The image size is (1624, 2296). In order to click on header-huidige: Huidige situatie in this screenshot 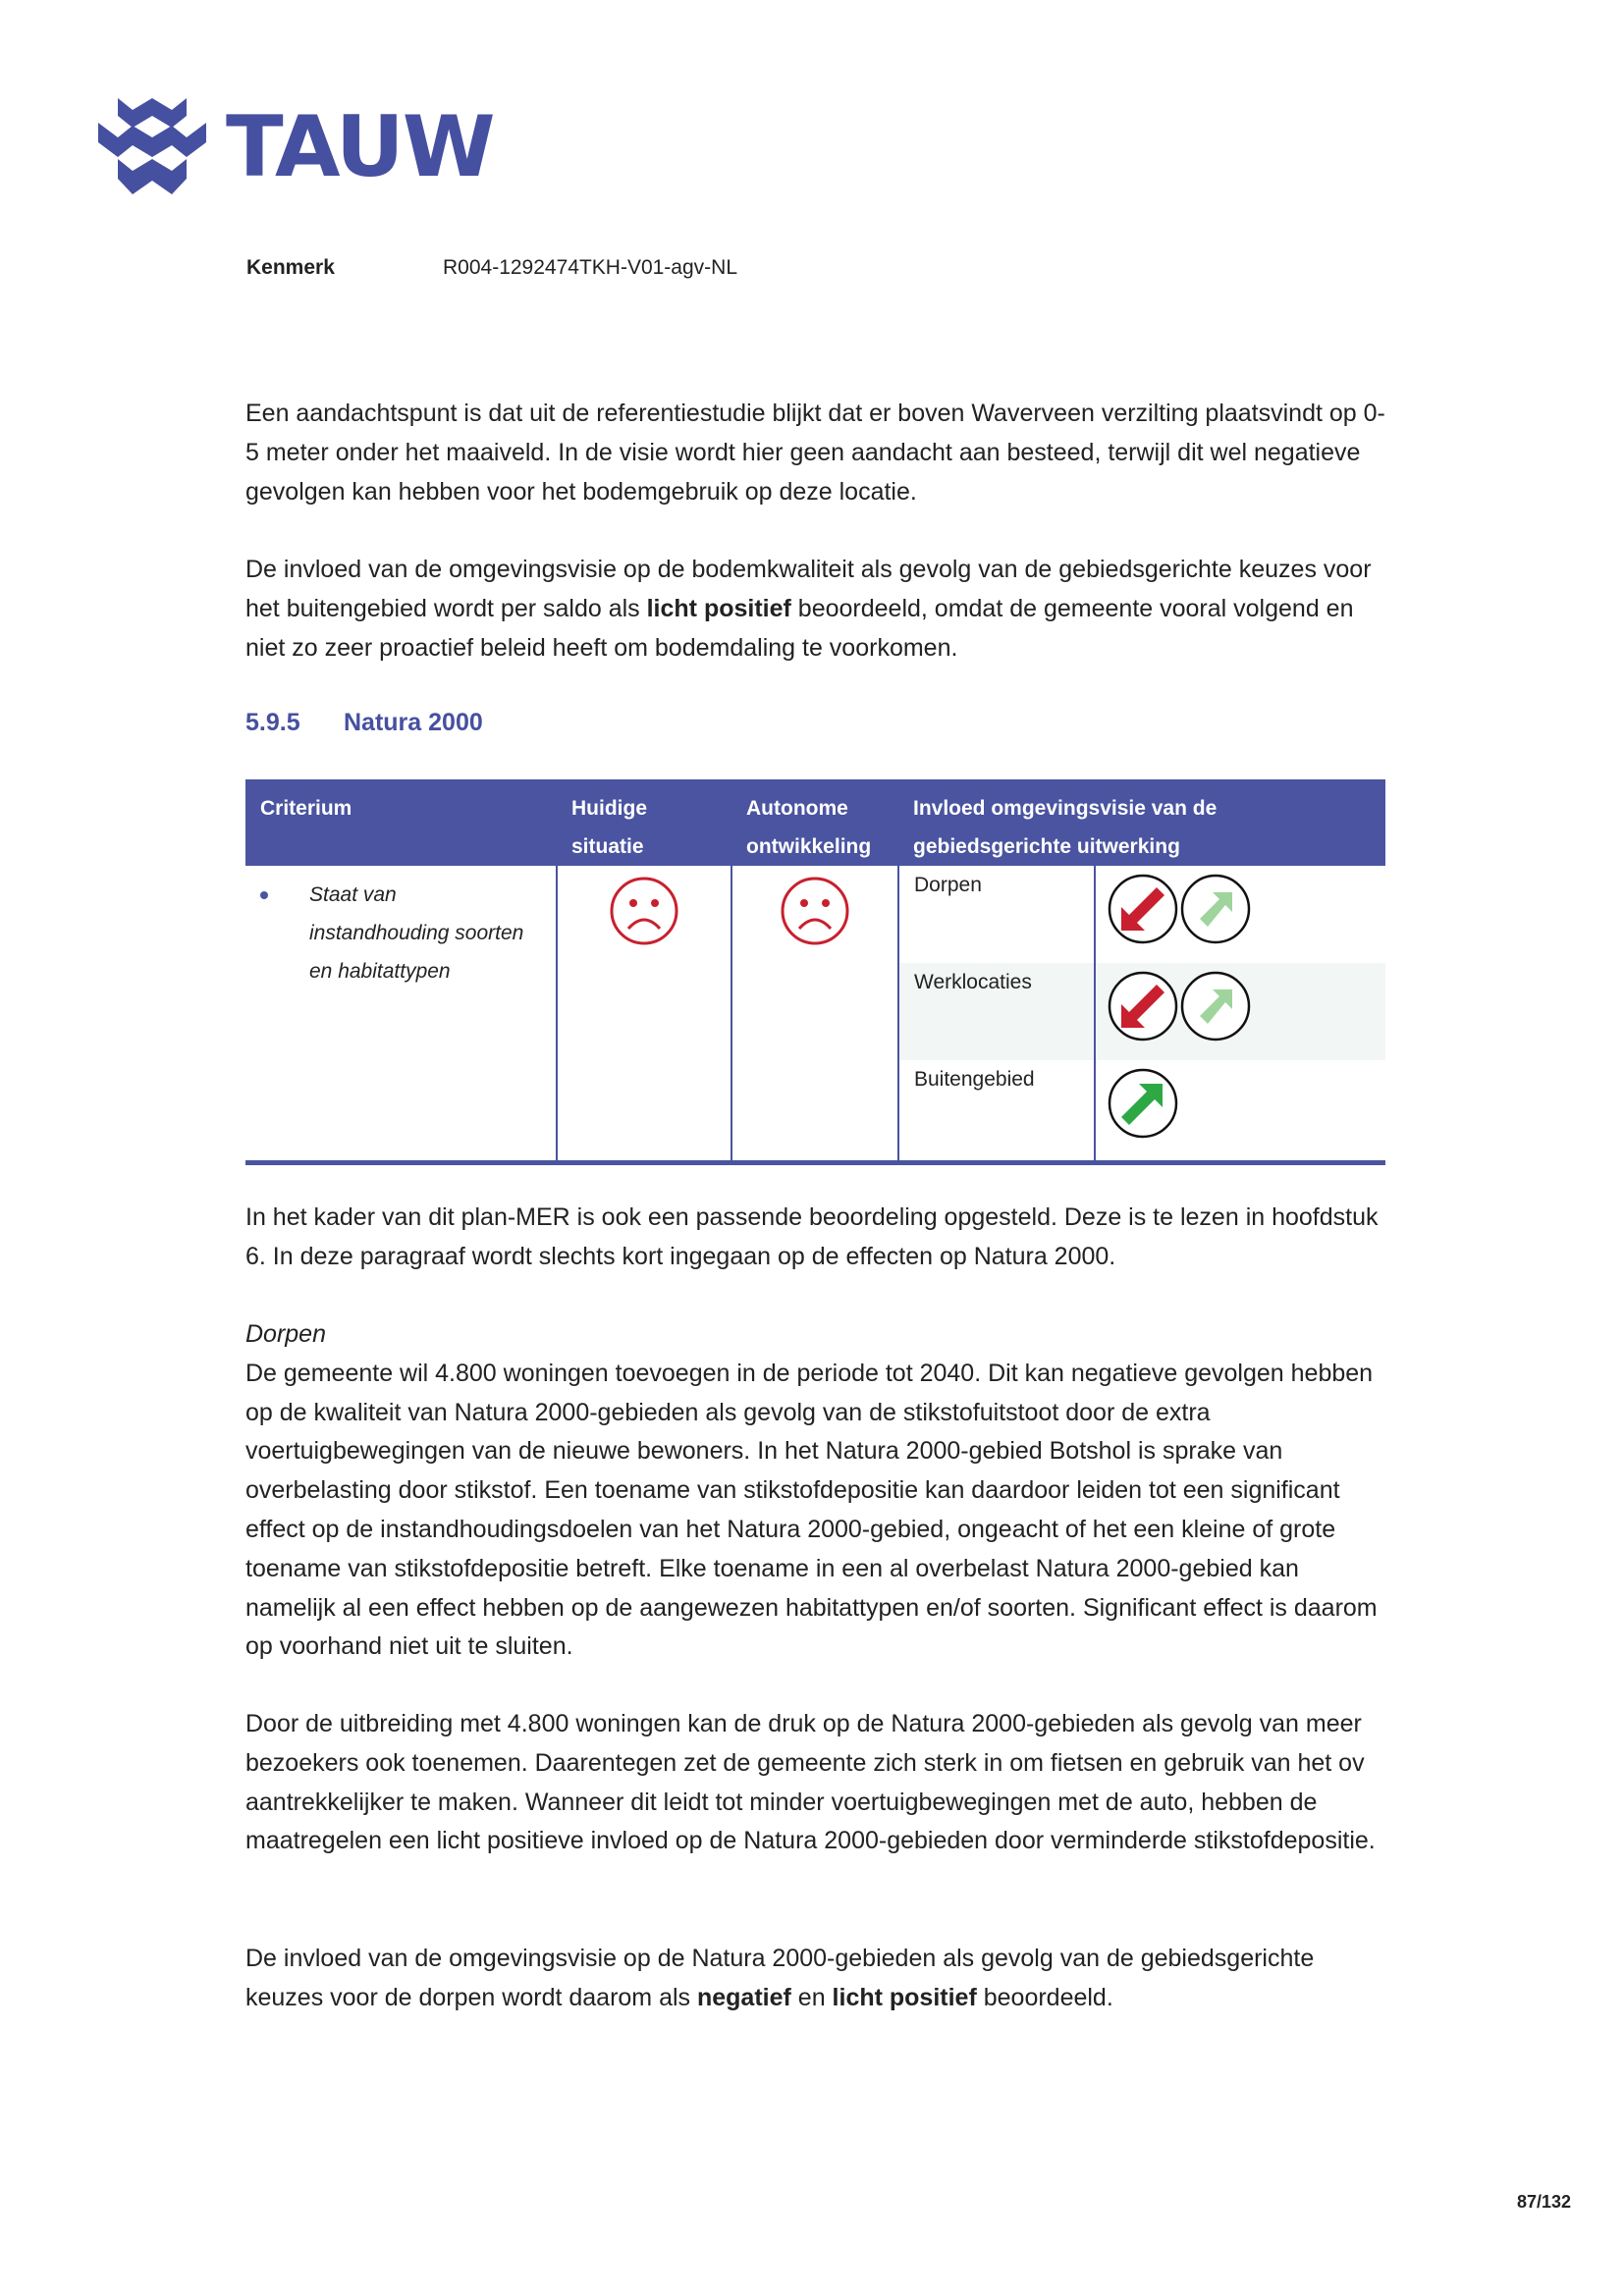, I will do `click(644, 822)`.